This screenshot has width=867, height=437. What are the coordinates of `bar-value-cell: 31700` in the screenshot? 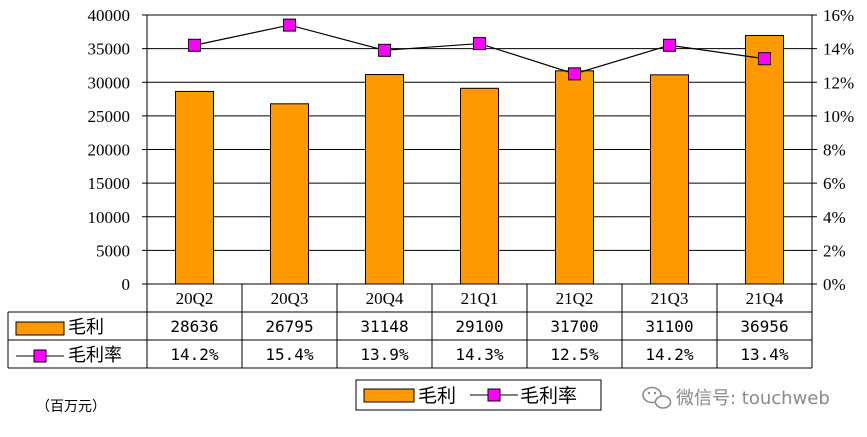 It's located at (574, 326).